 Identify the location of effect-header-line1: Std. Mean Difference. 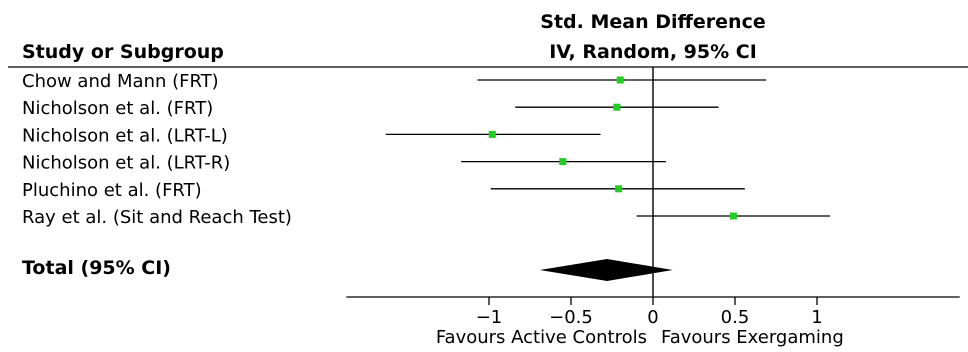
(652, 22).